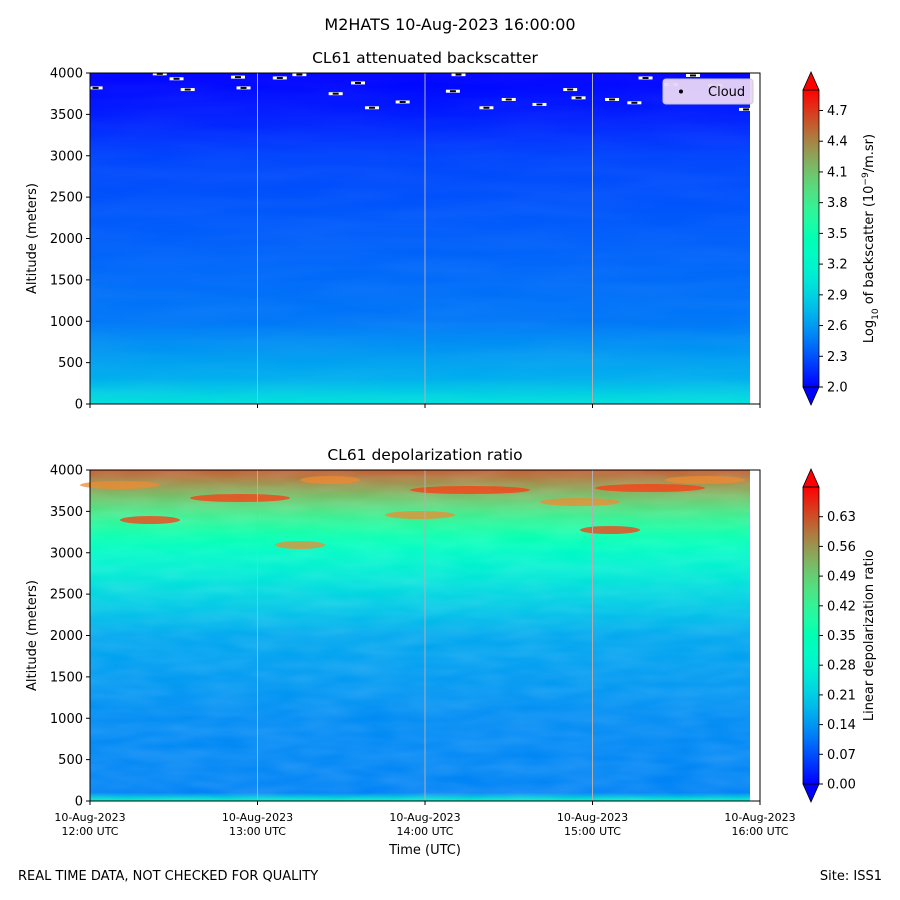 The image size is (900, 900). What do you see at coordinates (592, 831) in the screenshot?
I see `x-tick-label: 15:00 UTC` at bounding box center [592, 831].